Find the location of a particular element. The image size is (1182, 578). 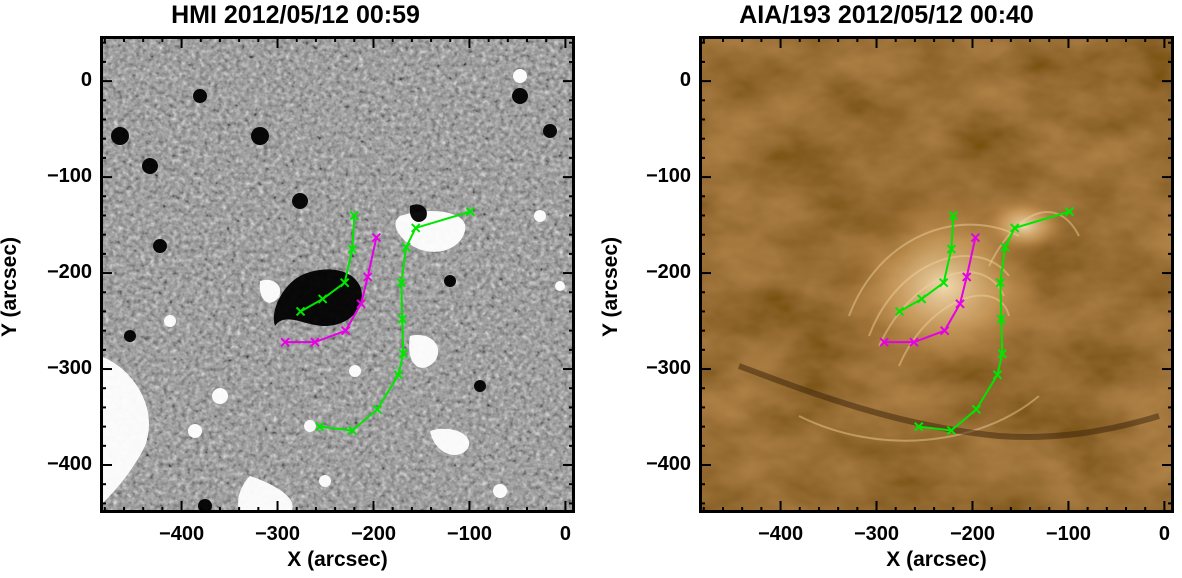

aia-y-axis-label: Y (arcsec) is located at coordinates (610, 287).